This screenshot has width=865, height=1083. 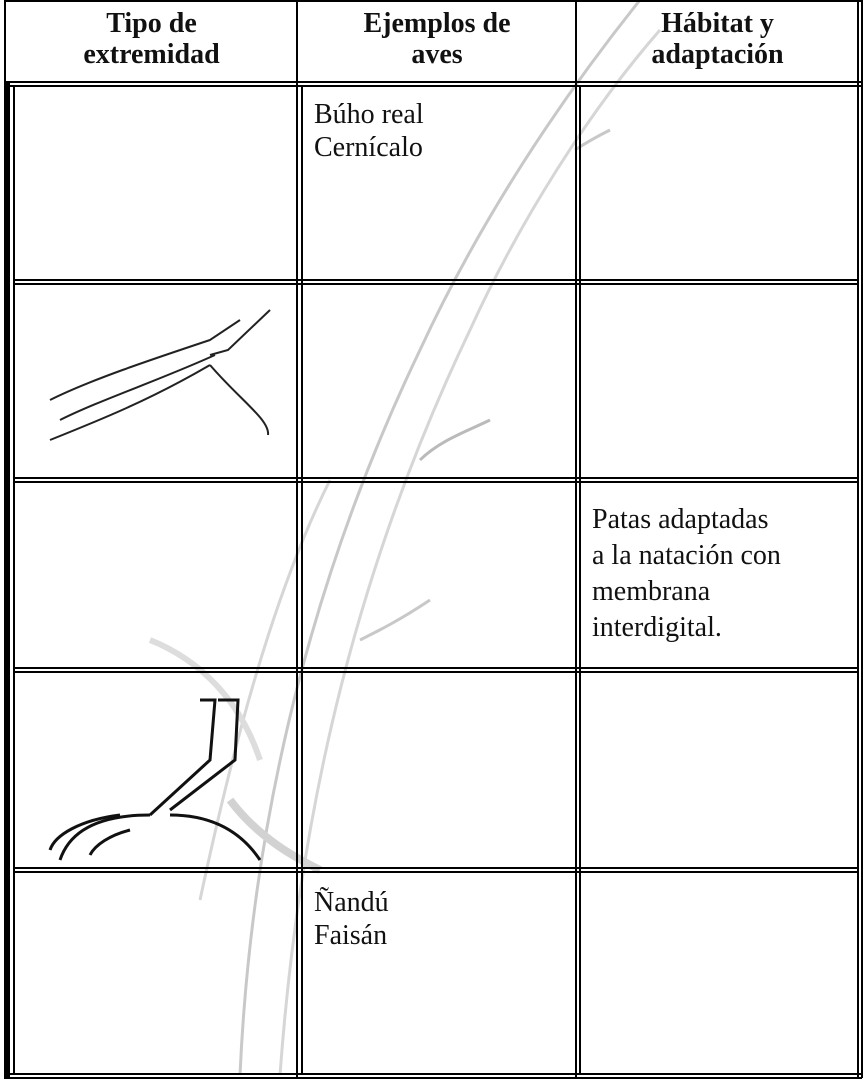 What do you see at coordinates (686, 555) in the screenshot?
I see `habitat-text: a la natación con` at bounding box center [686, 555].